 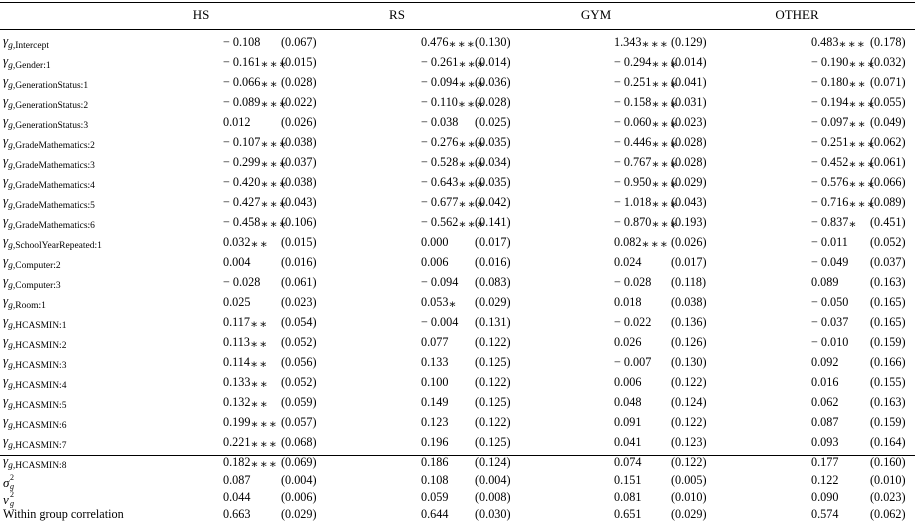 What do you see at coordinates (41, 466) in the screenshot?
I see `coefficient-name: HCASMIN:8` at bounding box center [41, 466].